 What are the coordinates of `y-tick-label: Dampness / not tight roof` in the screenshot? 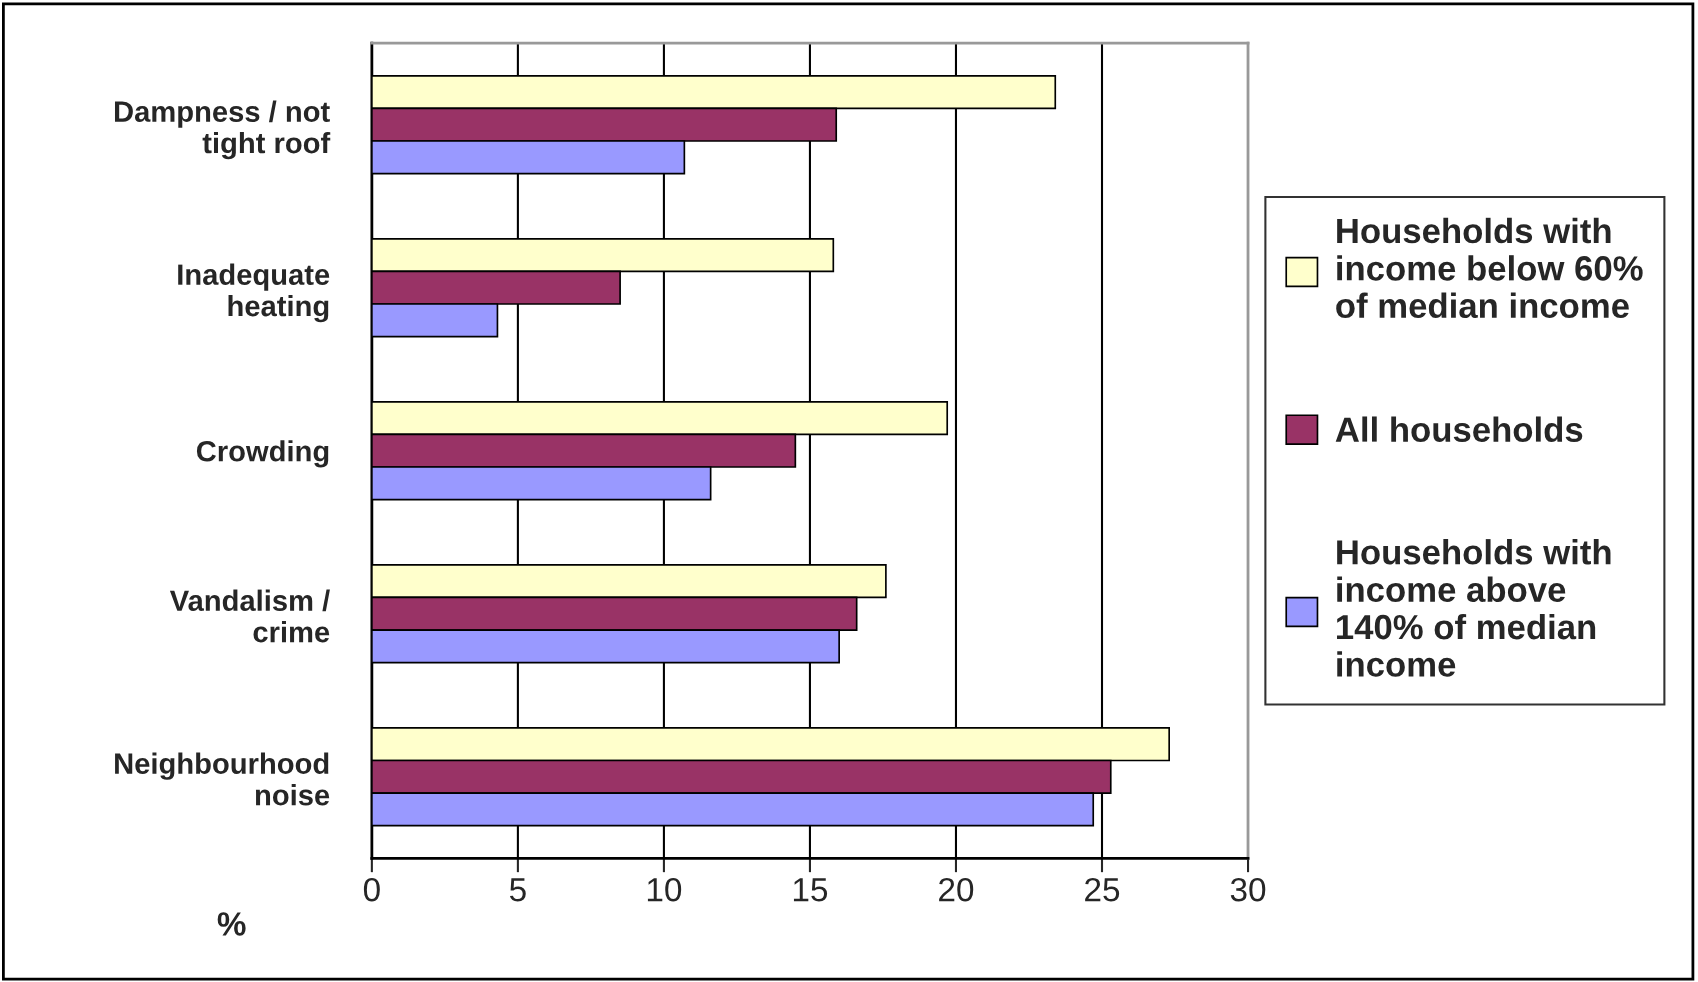 It's located at (222, 130).